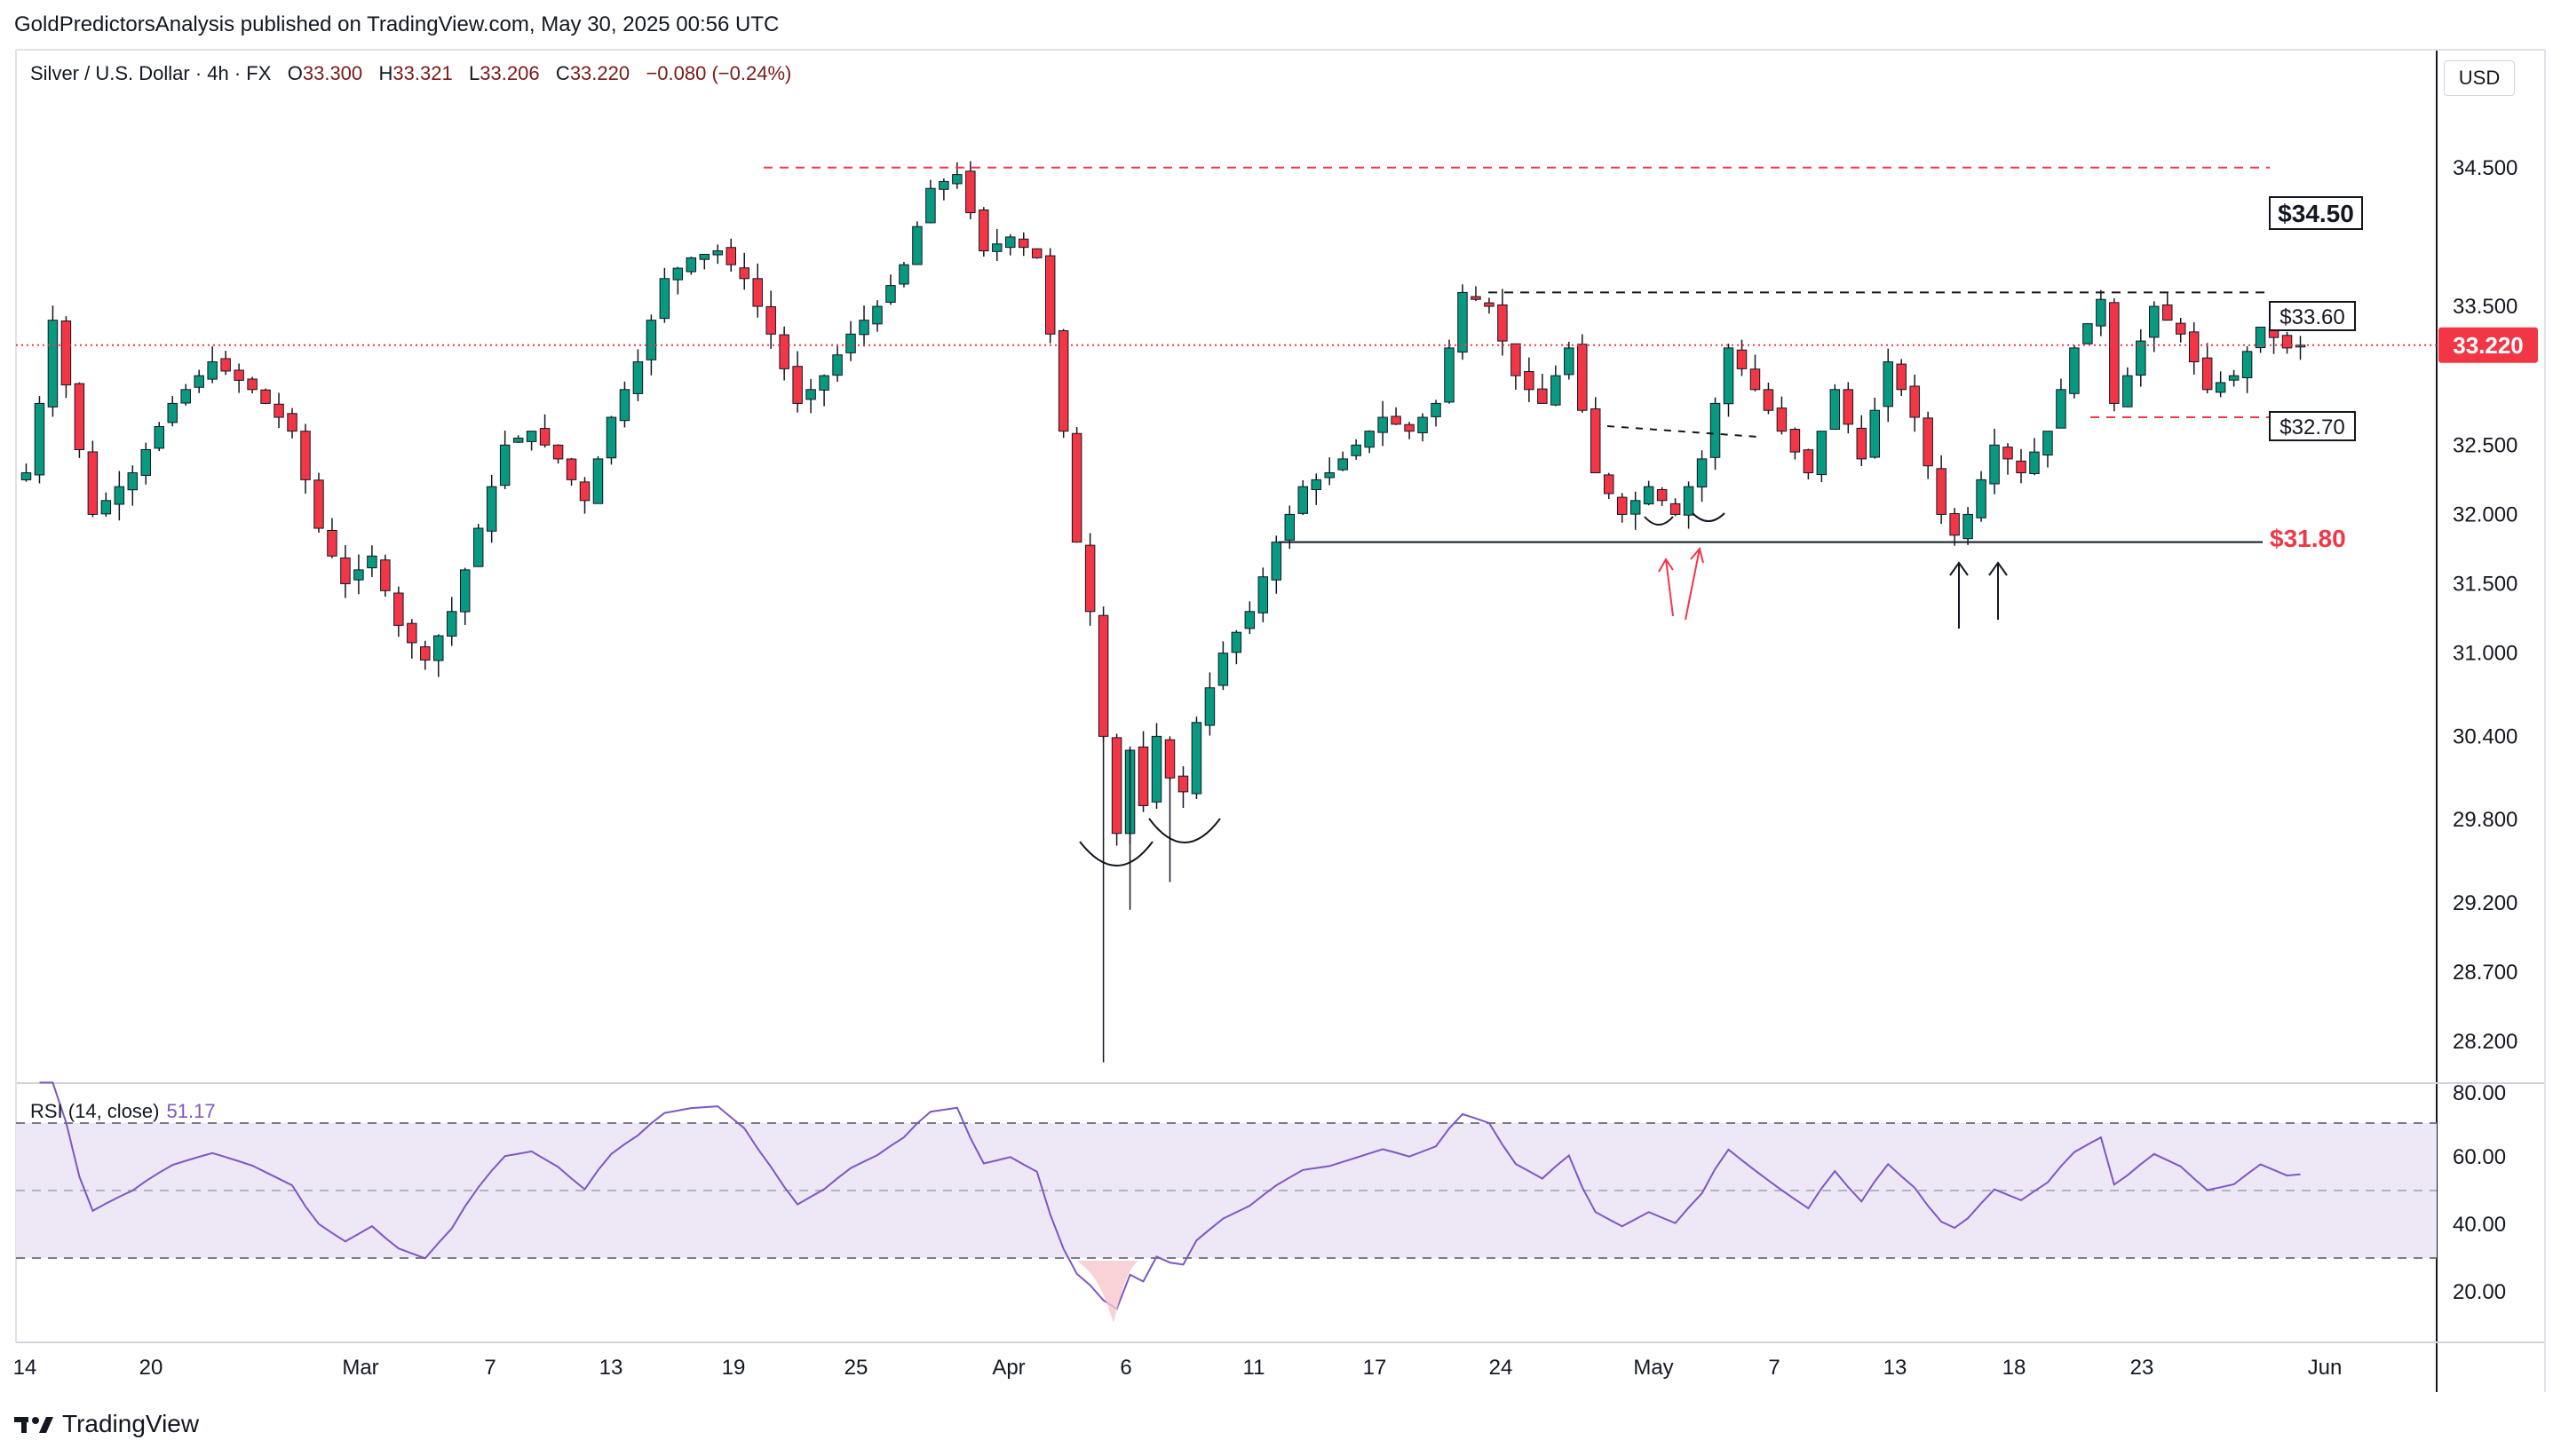 This screenshot has height=1456, width=2561. Describe the element at coordinates (734, 1368) in the screenshot. I see `time-tick-label: 19` at that location.